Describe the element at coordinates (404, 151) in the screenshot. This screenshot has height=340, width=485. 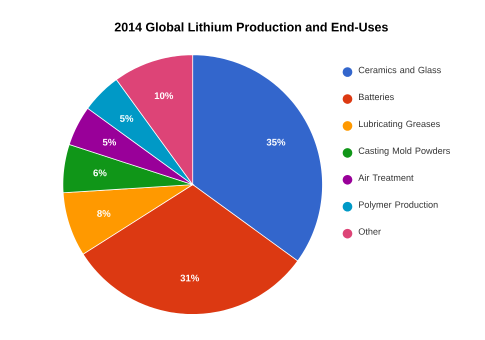
I see `legend-label: Casting Mold Powders` at that location.